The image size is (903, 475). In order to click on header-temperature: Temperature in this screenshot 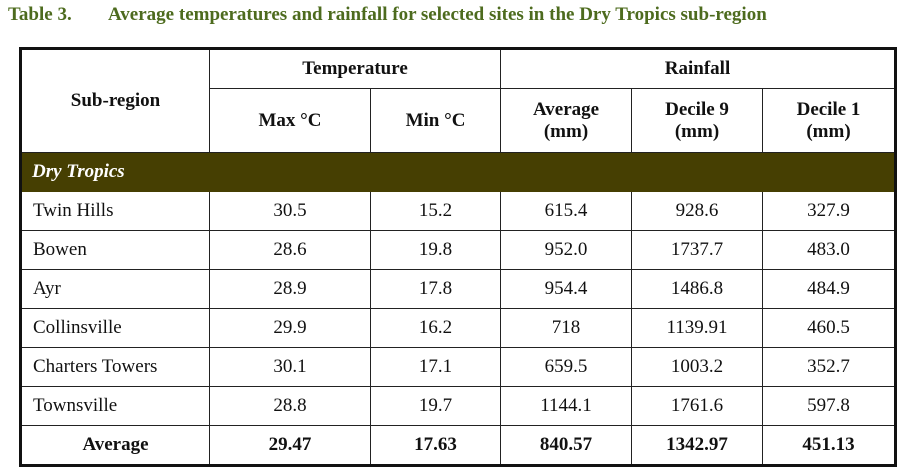, I will do `click(355, 68)`.